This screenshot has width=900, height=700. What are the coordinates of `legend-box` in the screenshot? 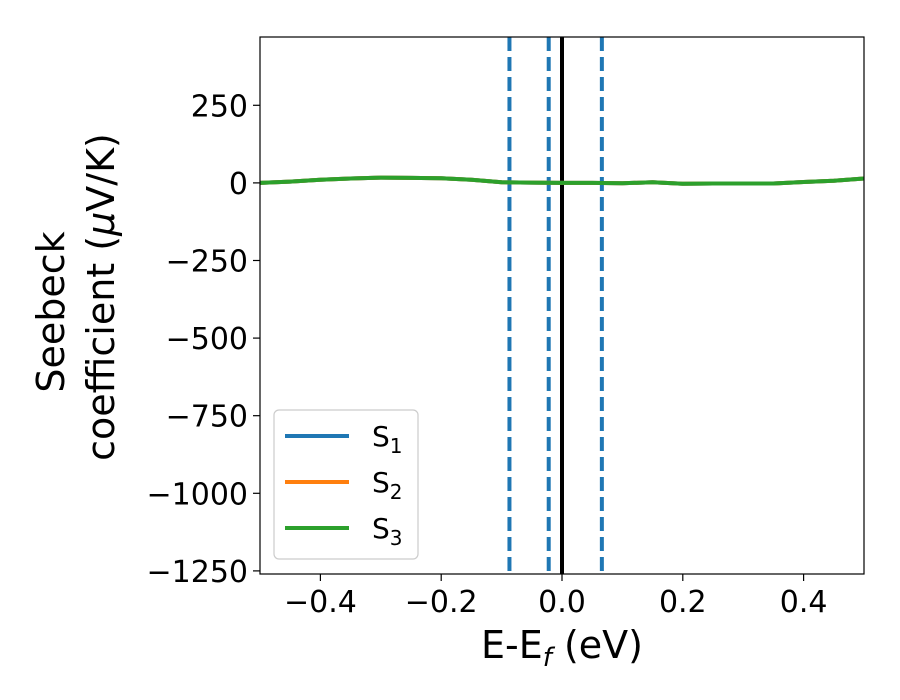 It's located at (346, 484).